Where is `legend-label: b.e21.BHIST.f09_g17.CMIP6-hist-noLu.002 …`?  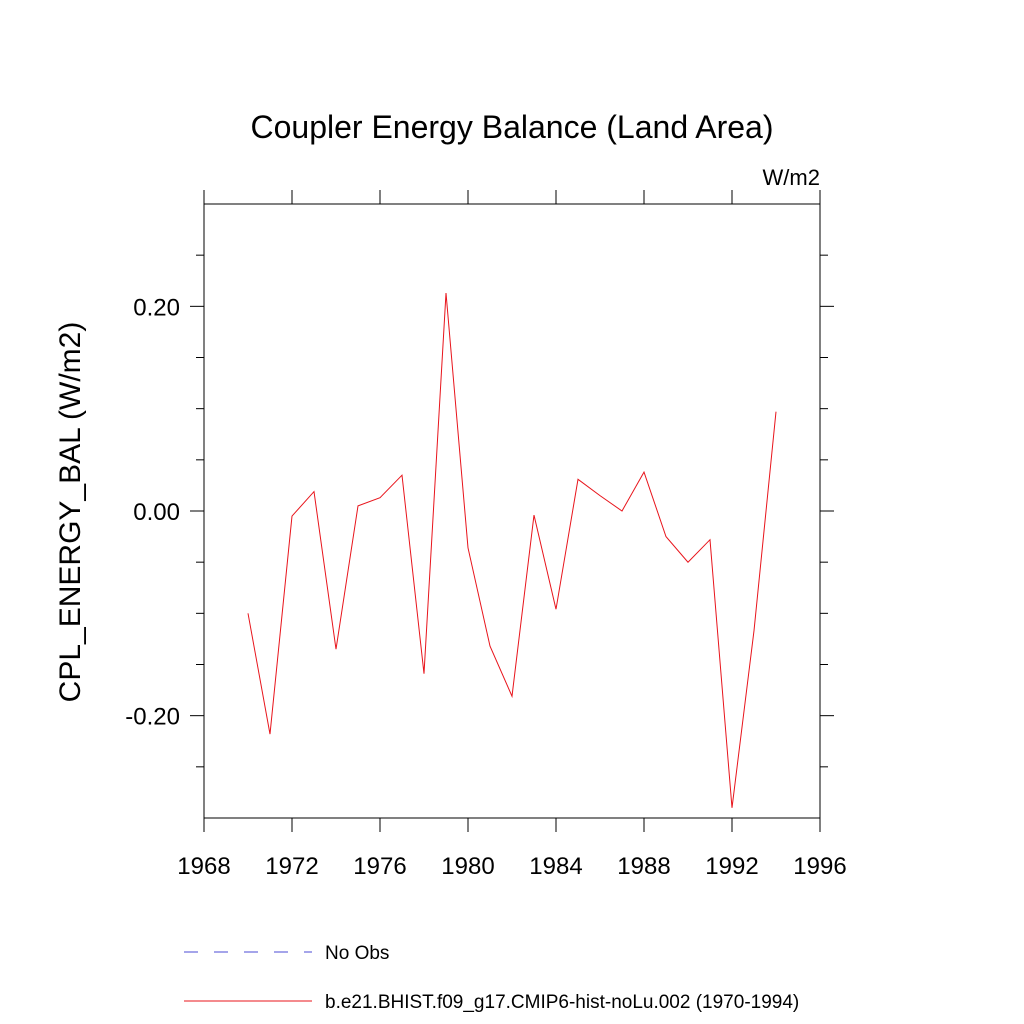 legend-label: b.e21.BHIST.f09_g17.CMIP6-hist-noLu.002 … is located at coordinates (562, 1002).